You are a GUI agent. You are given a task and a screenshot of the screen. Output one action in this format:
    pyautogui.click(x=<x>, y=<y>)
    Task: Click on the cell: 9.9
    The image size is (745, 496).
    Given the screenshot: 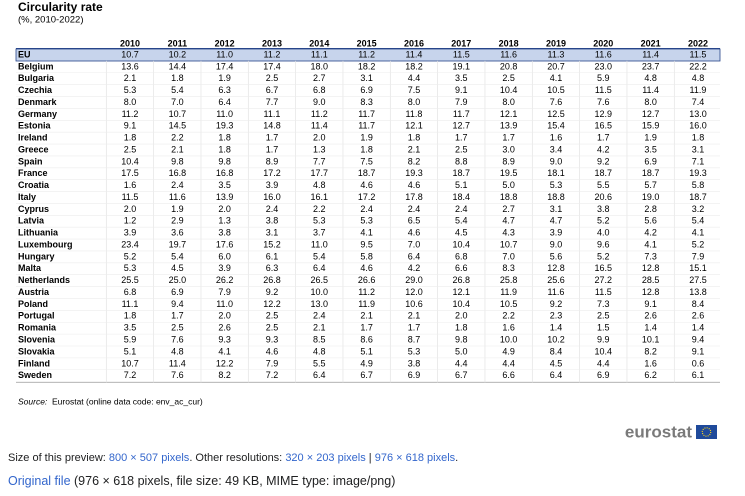 What is the action you would take?
    pyautogui.click(x=603, y=339)
    